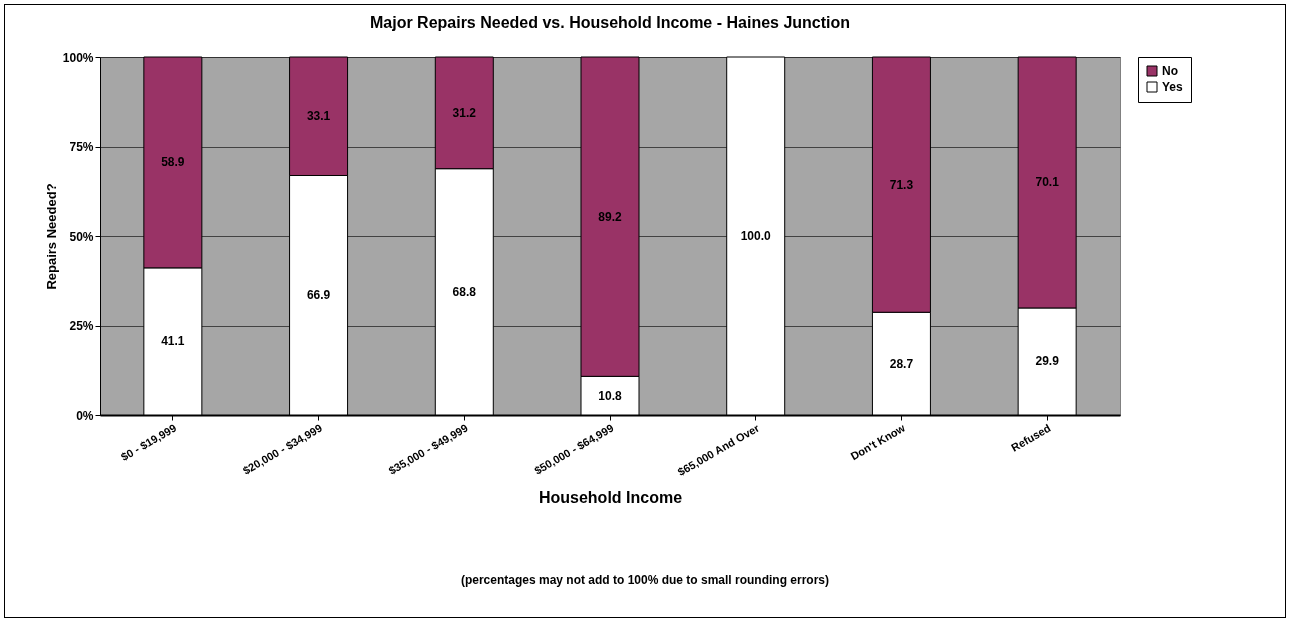 The width and height of the screenshot is (1291, 624). Describe the element at coordinates (610, 22) in the screenshot. I see `chart-title: Major Repairs Needed vs. Household Income - Haines Junction` at that location.